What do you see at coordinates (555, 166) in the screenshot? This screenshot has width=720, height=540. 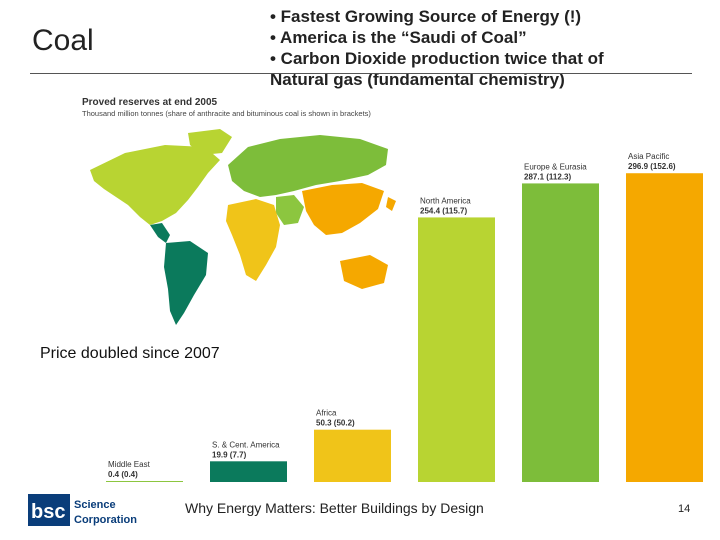 I see `bar-category-label-europe-eurasia: Europe & Eurasia` at bounding box center [555, 166].